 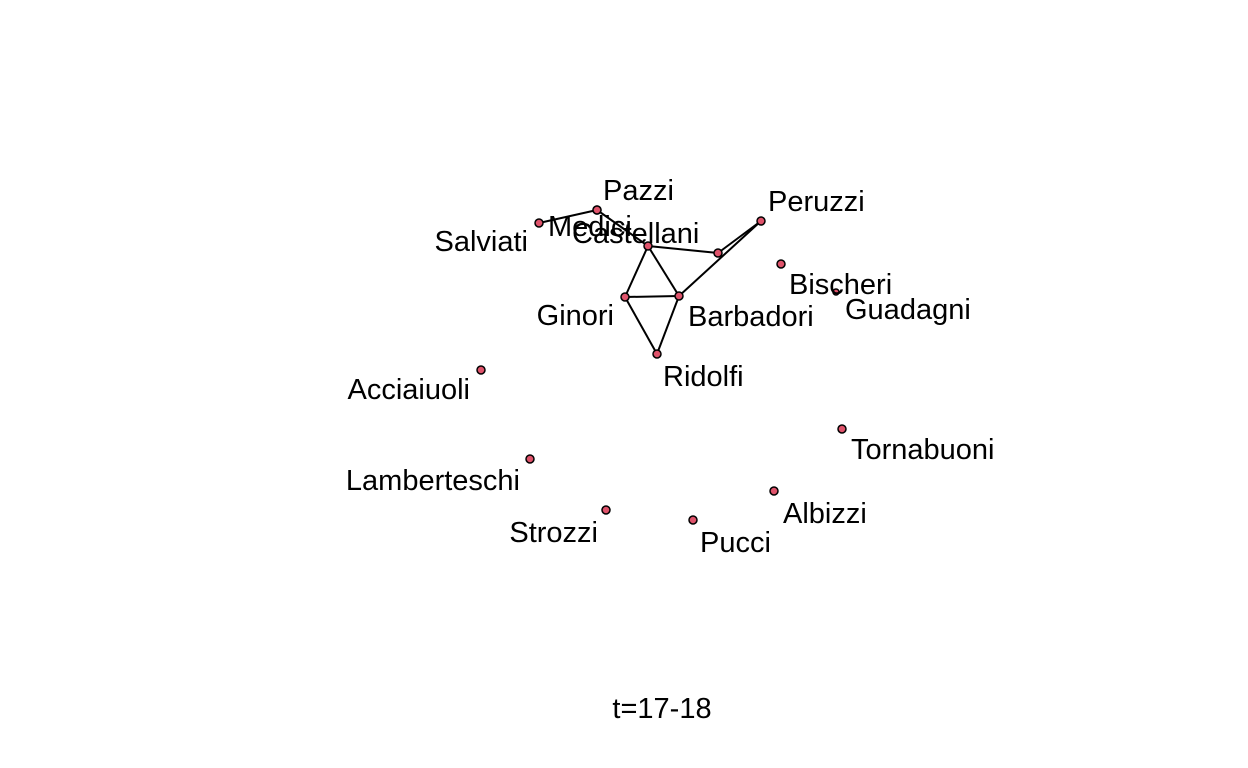 What do you see at coordinates (703, 377) in the screenshot?
I see `node-label-ridolfi: Ridolfi` at bounding box center [703, 377].